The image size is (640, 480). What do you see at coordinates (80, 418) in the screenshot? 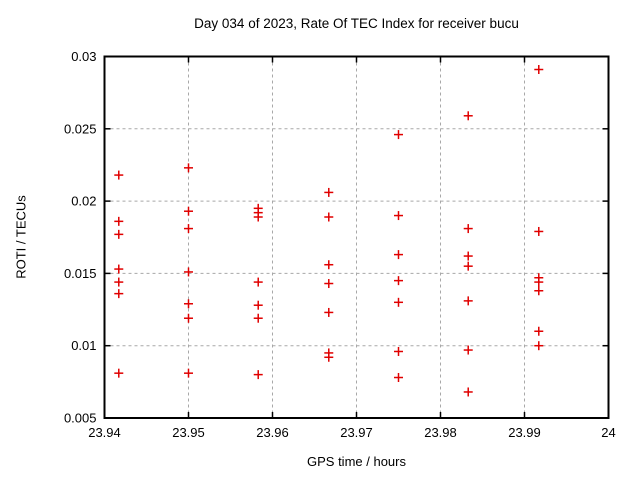
I see `y-tick-label: 0.005` at bounding box center [80, 418].